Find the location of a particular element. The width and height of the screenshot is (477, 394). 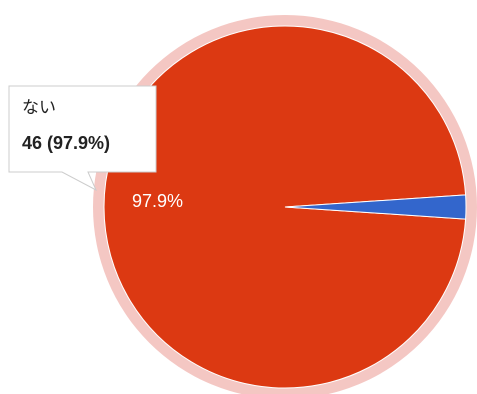

tooltip-title: ない is located at coordinates (39, 108).